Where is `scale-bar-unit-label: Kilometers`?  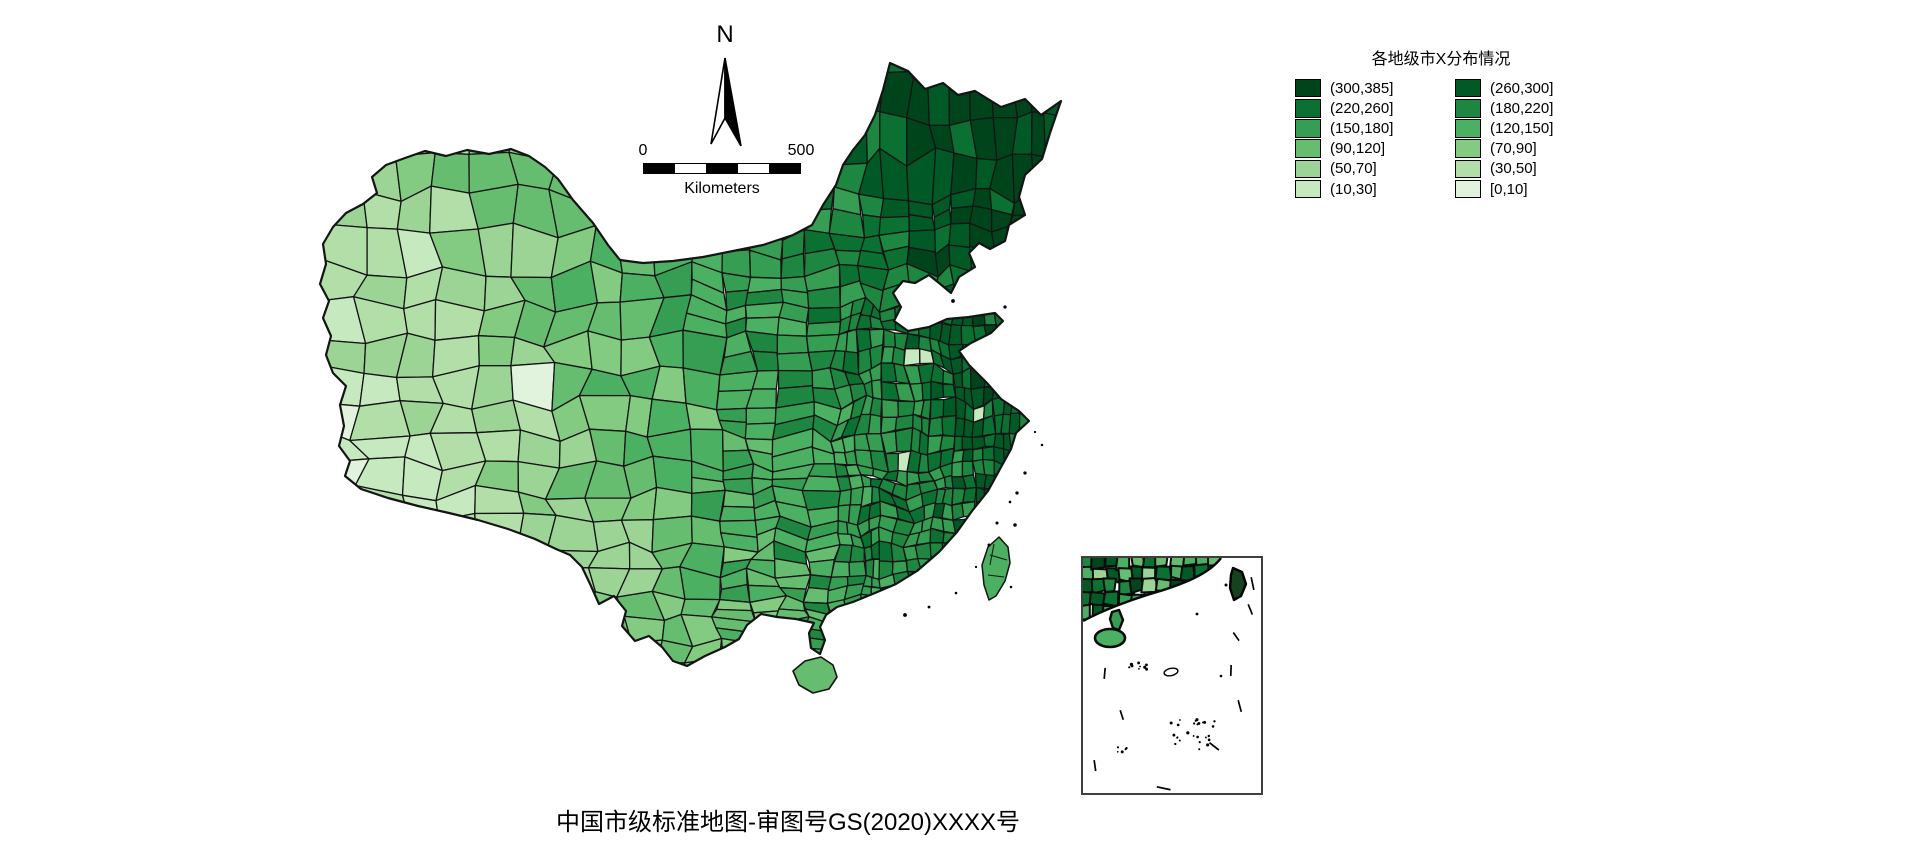 scale-bar-unit-label: Kilometers is located at coordinates (722, 188).